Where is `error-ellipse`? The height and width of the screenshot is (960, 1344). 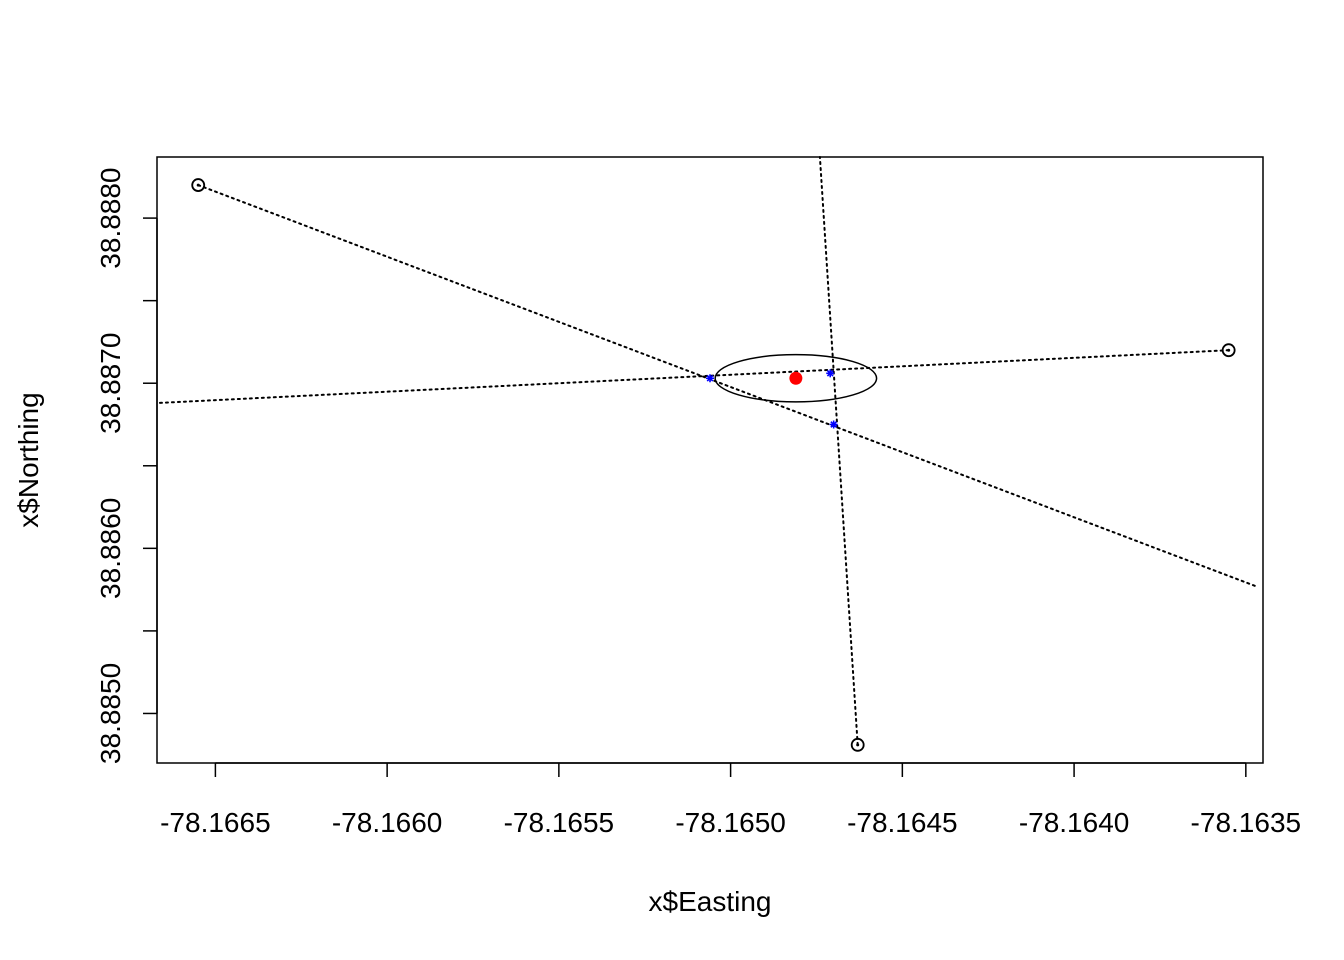 error-ellipse is located at coordinates (796, 378).